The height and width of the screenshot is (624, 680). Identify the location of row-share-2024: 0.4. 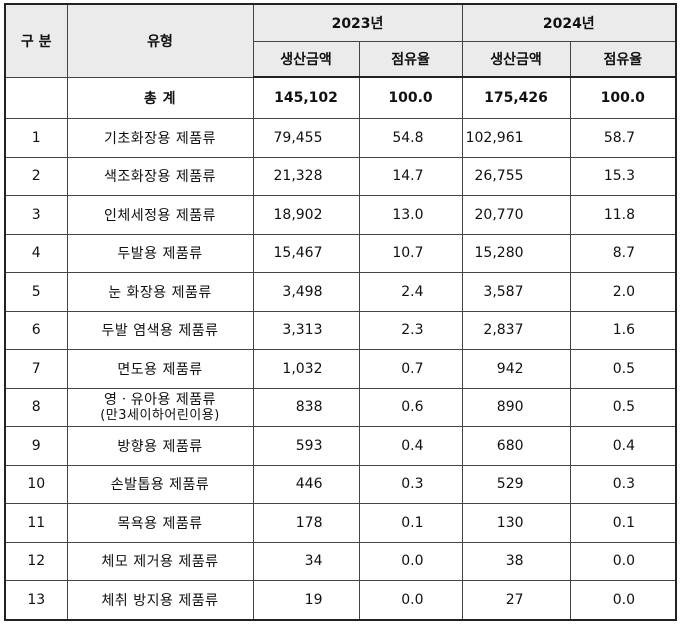
(623, 446).